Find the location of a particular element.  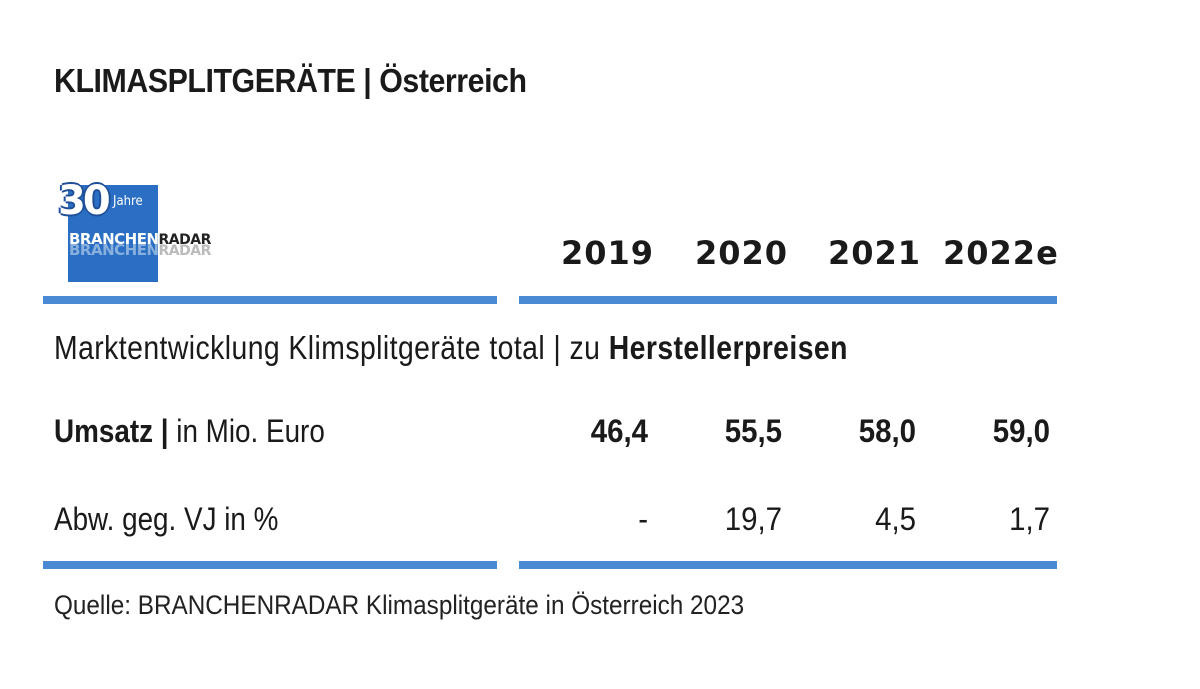

column-header-2019: 2019 is located at coordinates (608, 253).